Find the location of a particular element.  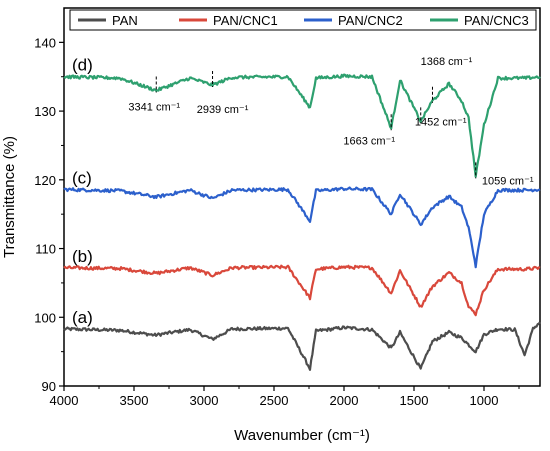

y-tick-label: 140 is located at coordinates (45, 42).